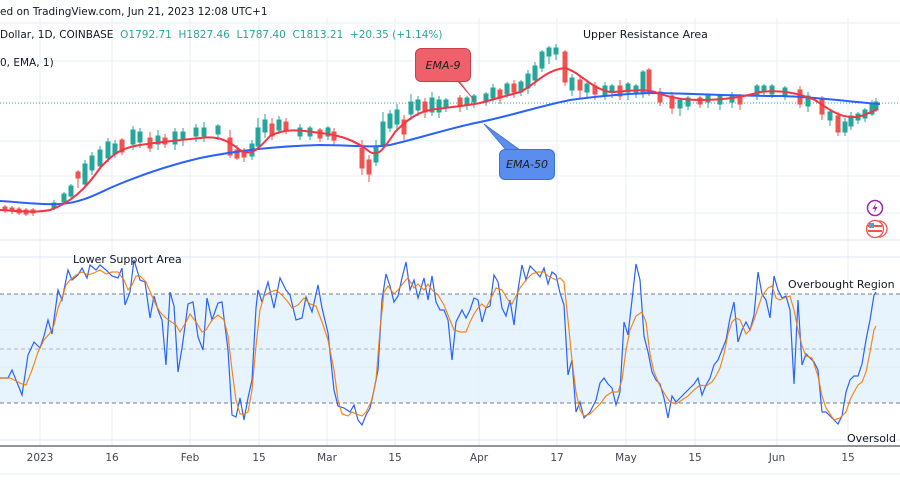 Image resolution: width=900 pixels, height=500 pixels. What do you see at coordinates (112, 458) in the screenshot?
I see `x-tick: 16` at bounding box center [112, 458].